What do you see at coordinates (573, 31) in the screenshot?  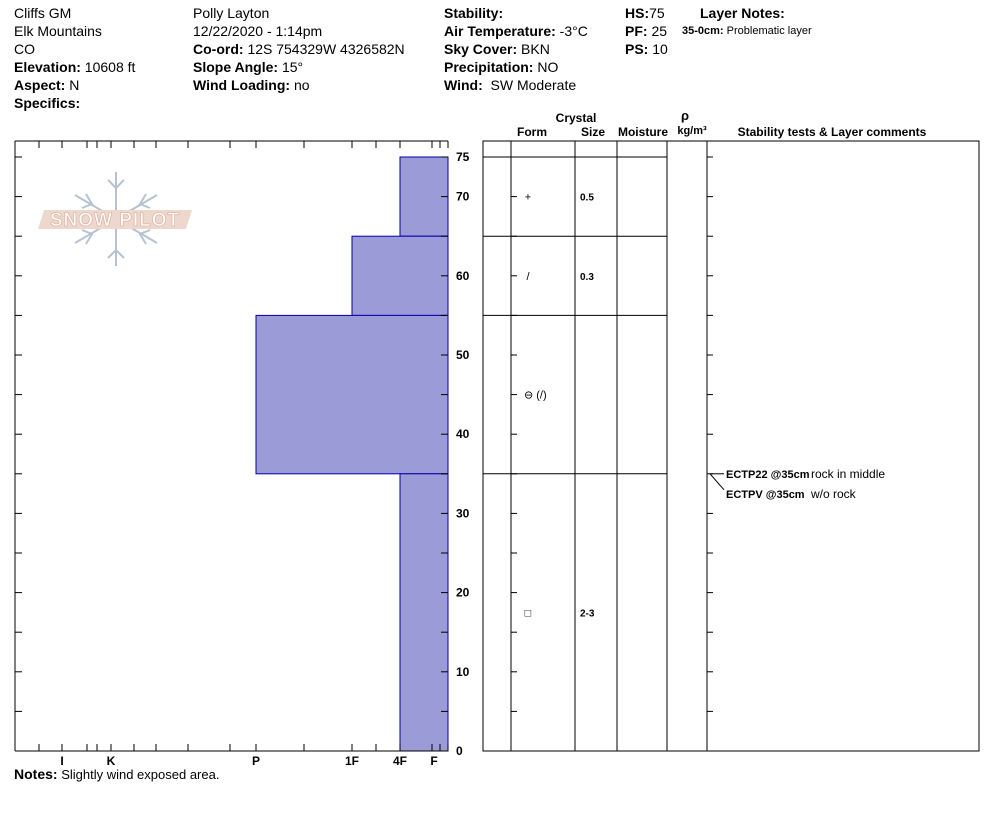 I see `air-temp-value: -3°C` at bounding box center [573, 31].